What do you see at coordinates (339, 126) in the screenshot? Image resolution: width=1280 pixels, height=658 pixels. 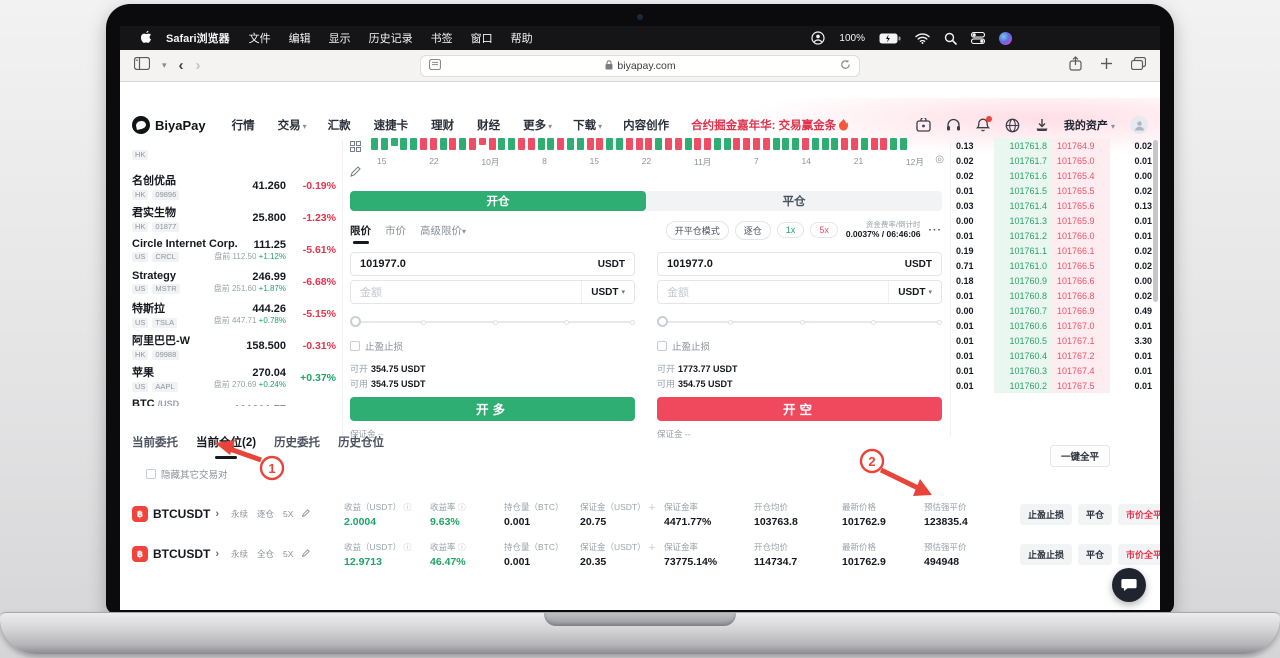 I see `nav-item: 汇款` at bounding box center [339, 126].